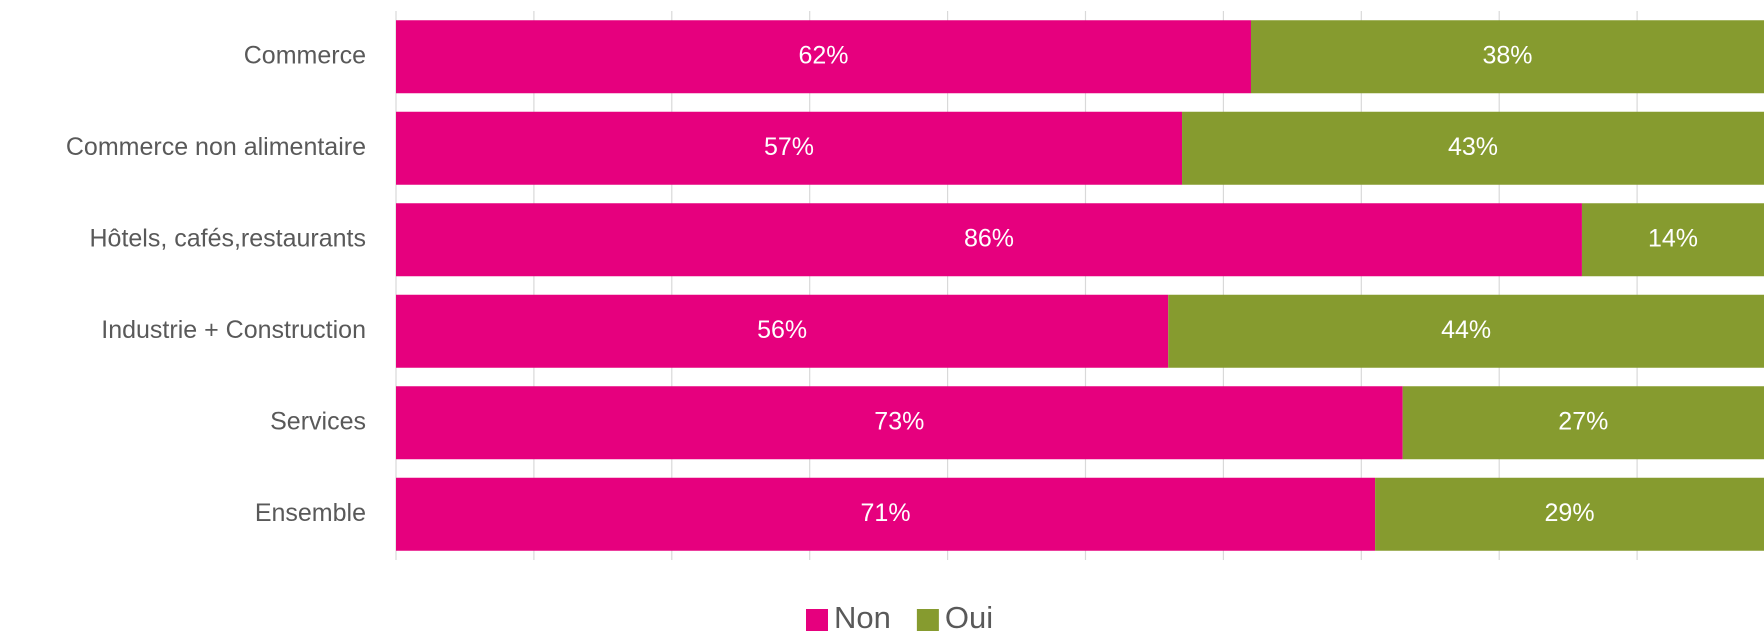  Describe the element at coordinates (227, 238) in the screenshot. I see `y-tick-label: Hôtels, cafés,restaurants` at that location.